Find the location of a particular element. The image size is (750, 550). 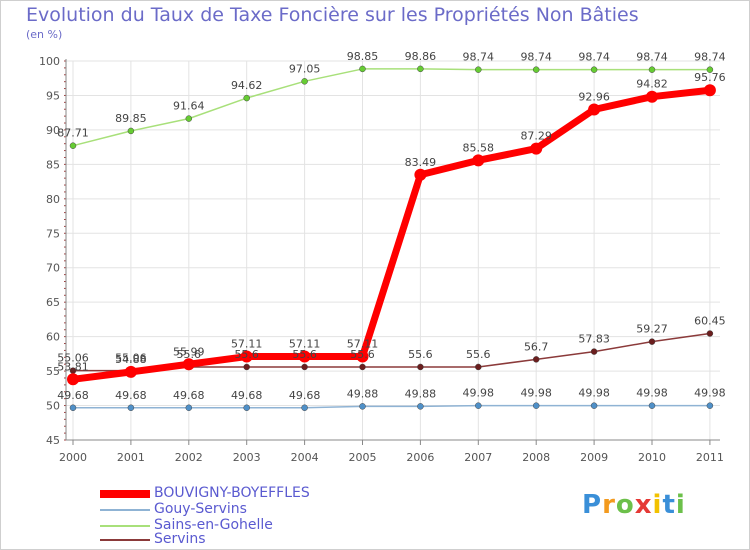

data-label-bouvigny-boyeffles: 92.96 is located at coordinates (594, 97).